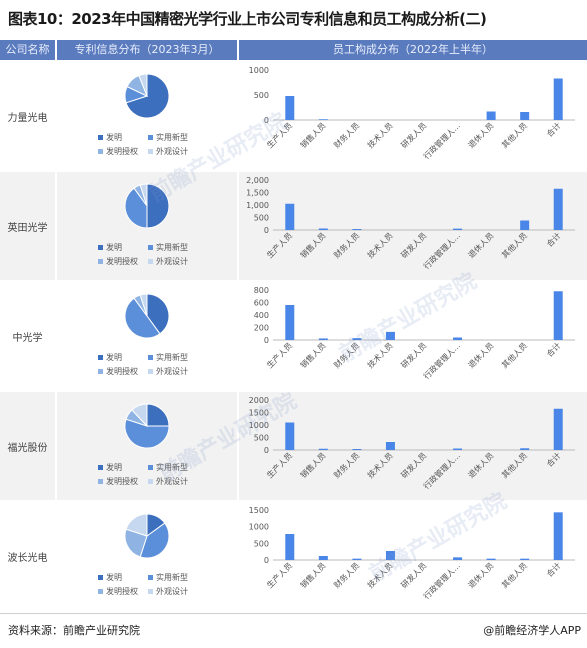  What do you see at coordinates (257, 180) in the screenshot?
I see `y-tick-label: 2,000` at bounding box center [257, 180].